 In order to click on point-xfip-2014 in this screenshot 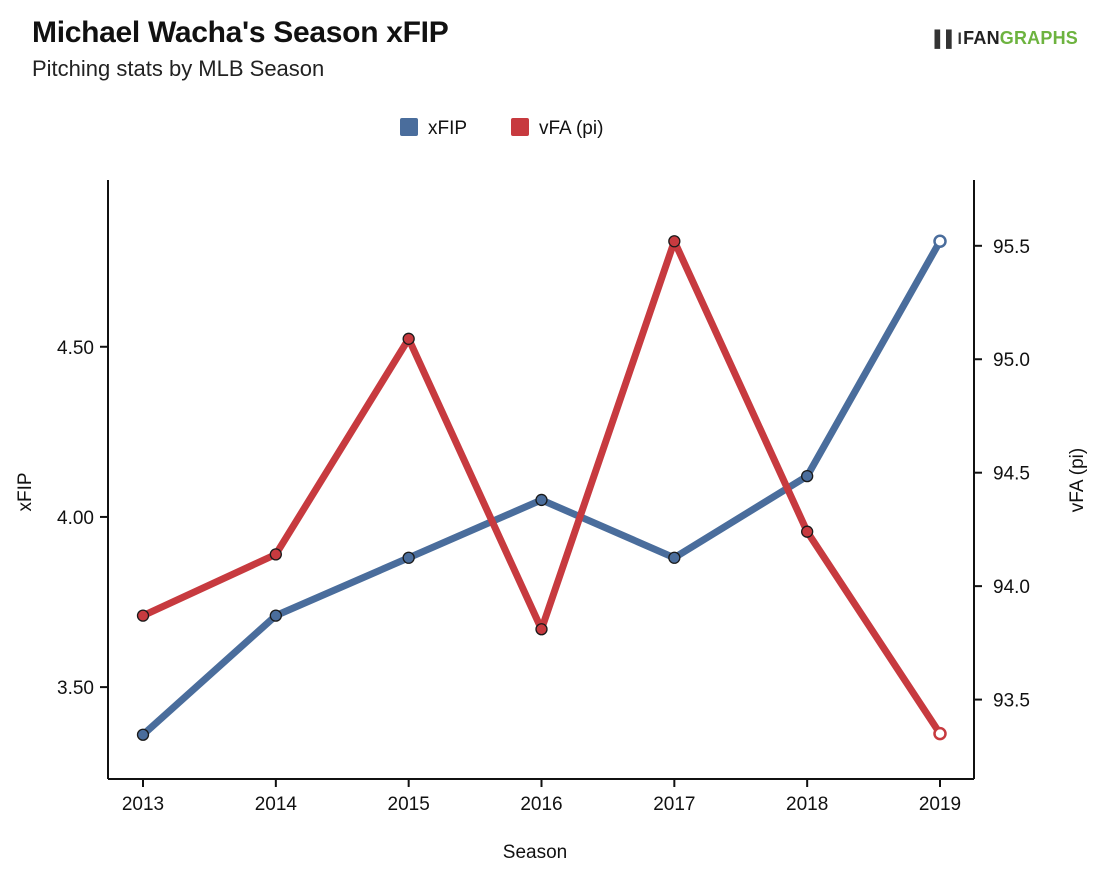, I will do `click(275, 615)`.